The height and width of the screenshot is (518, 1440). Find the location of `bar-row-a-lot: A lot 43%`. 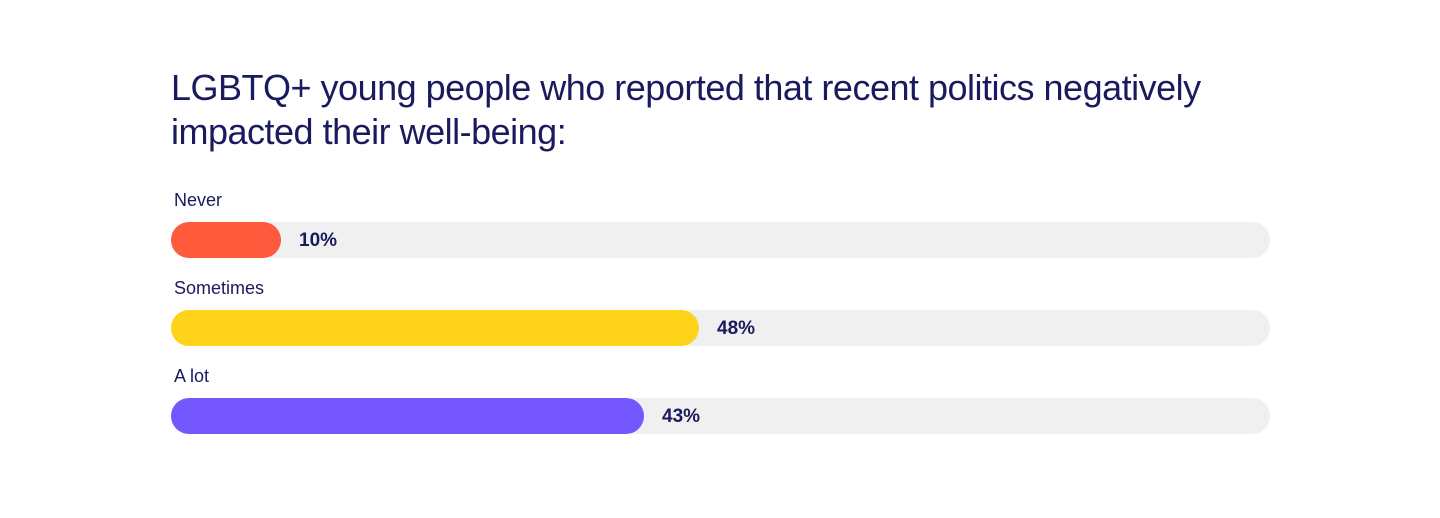

bar-row-a-lot: A lot 43% is located at coordinates (720, 407).